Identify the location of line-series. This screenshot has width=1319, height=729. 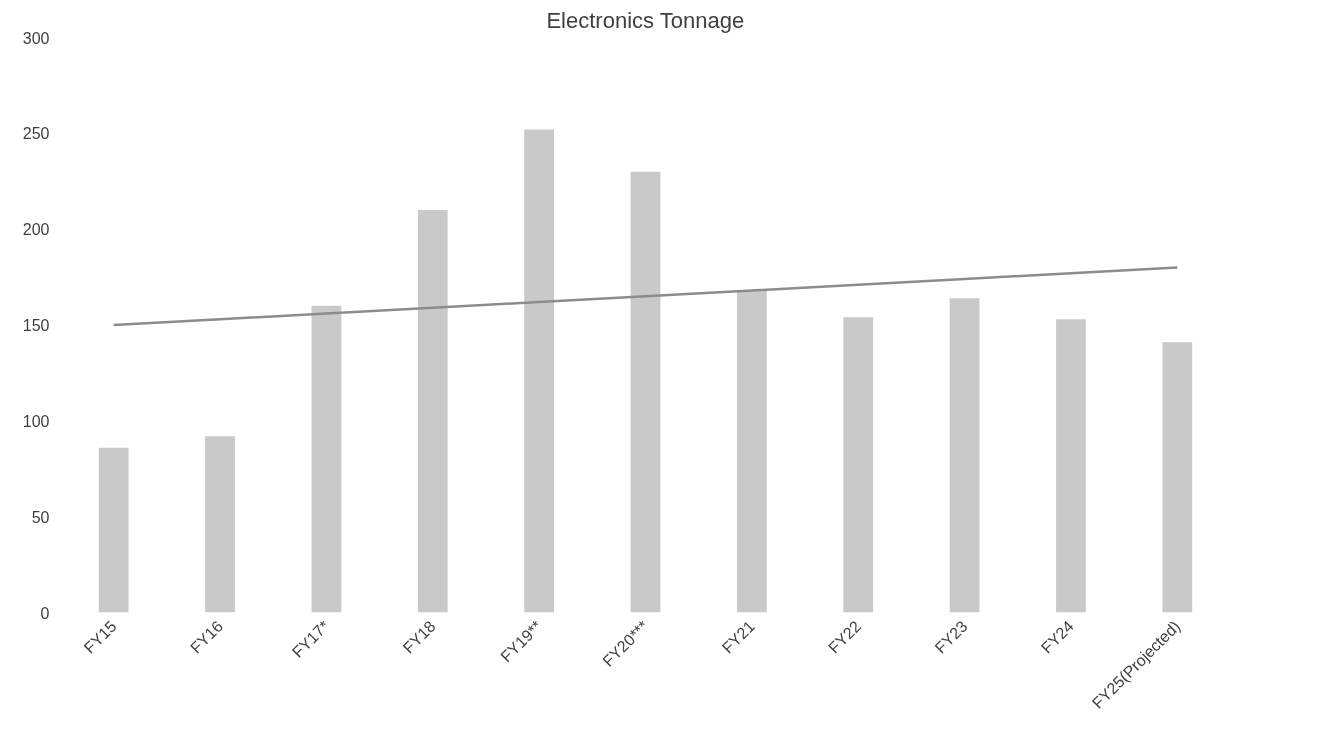
(645, 296).